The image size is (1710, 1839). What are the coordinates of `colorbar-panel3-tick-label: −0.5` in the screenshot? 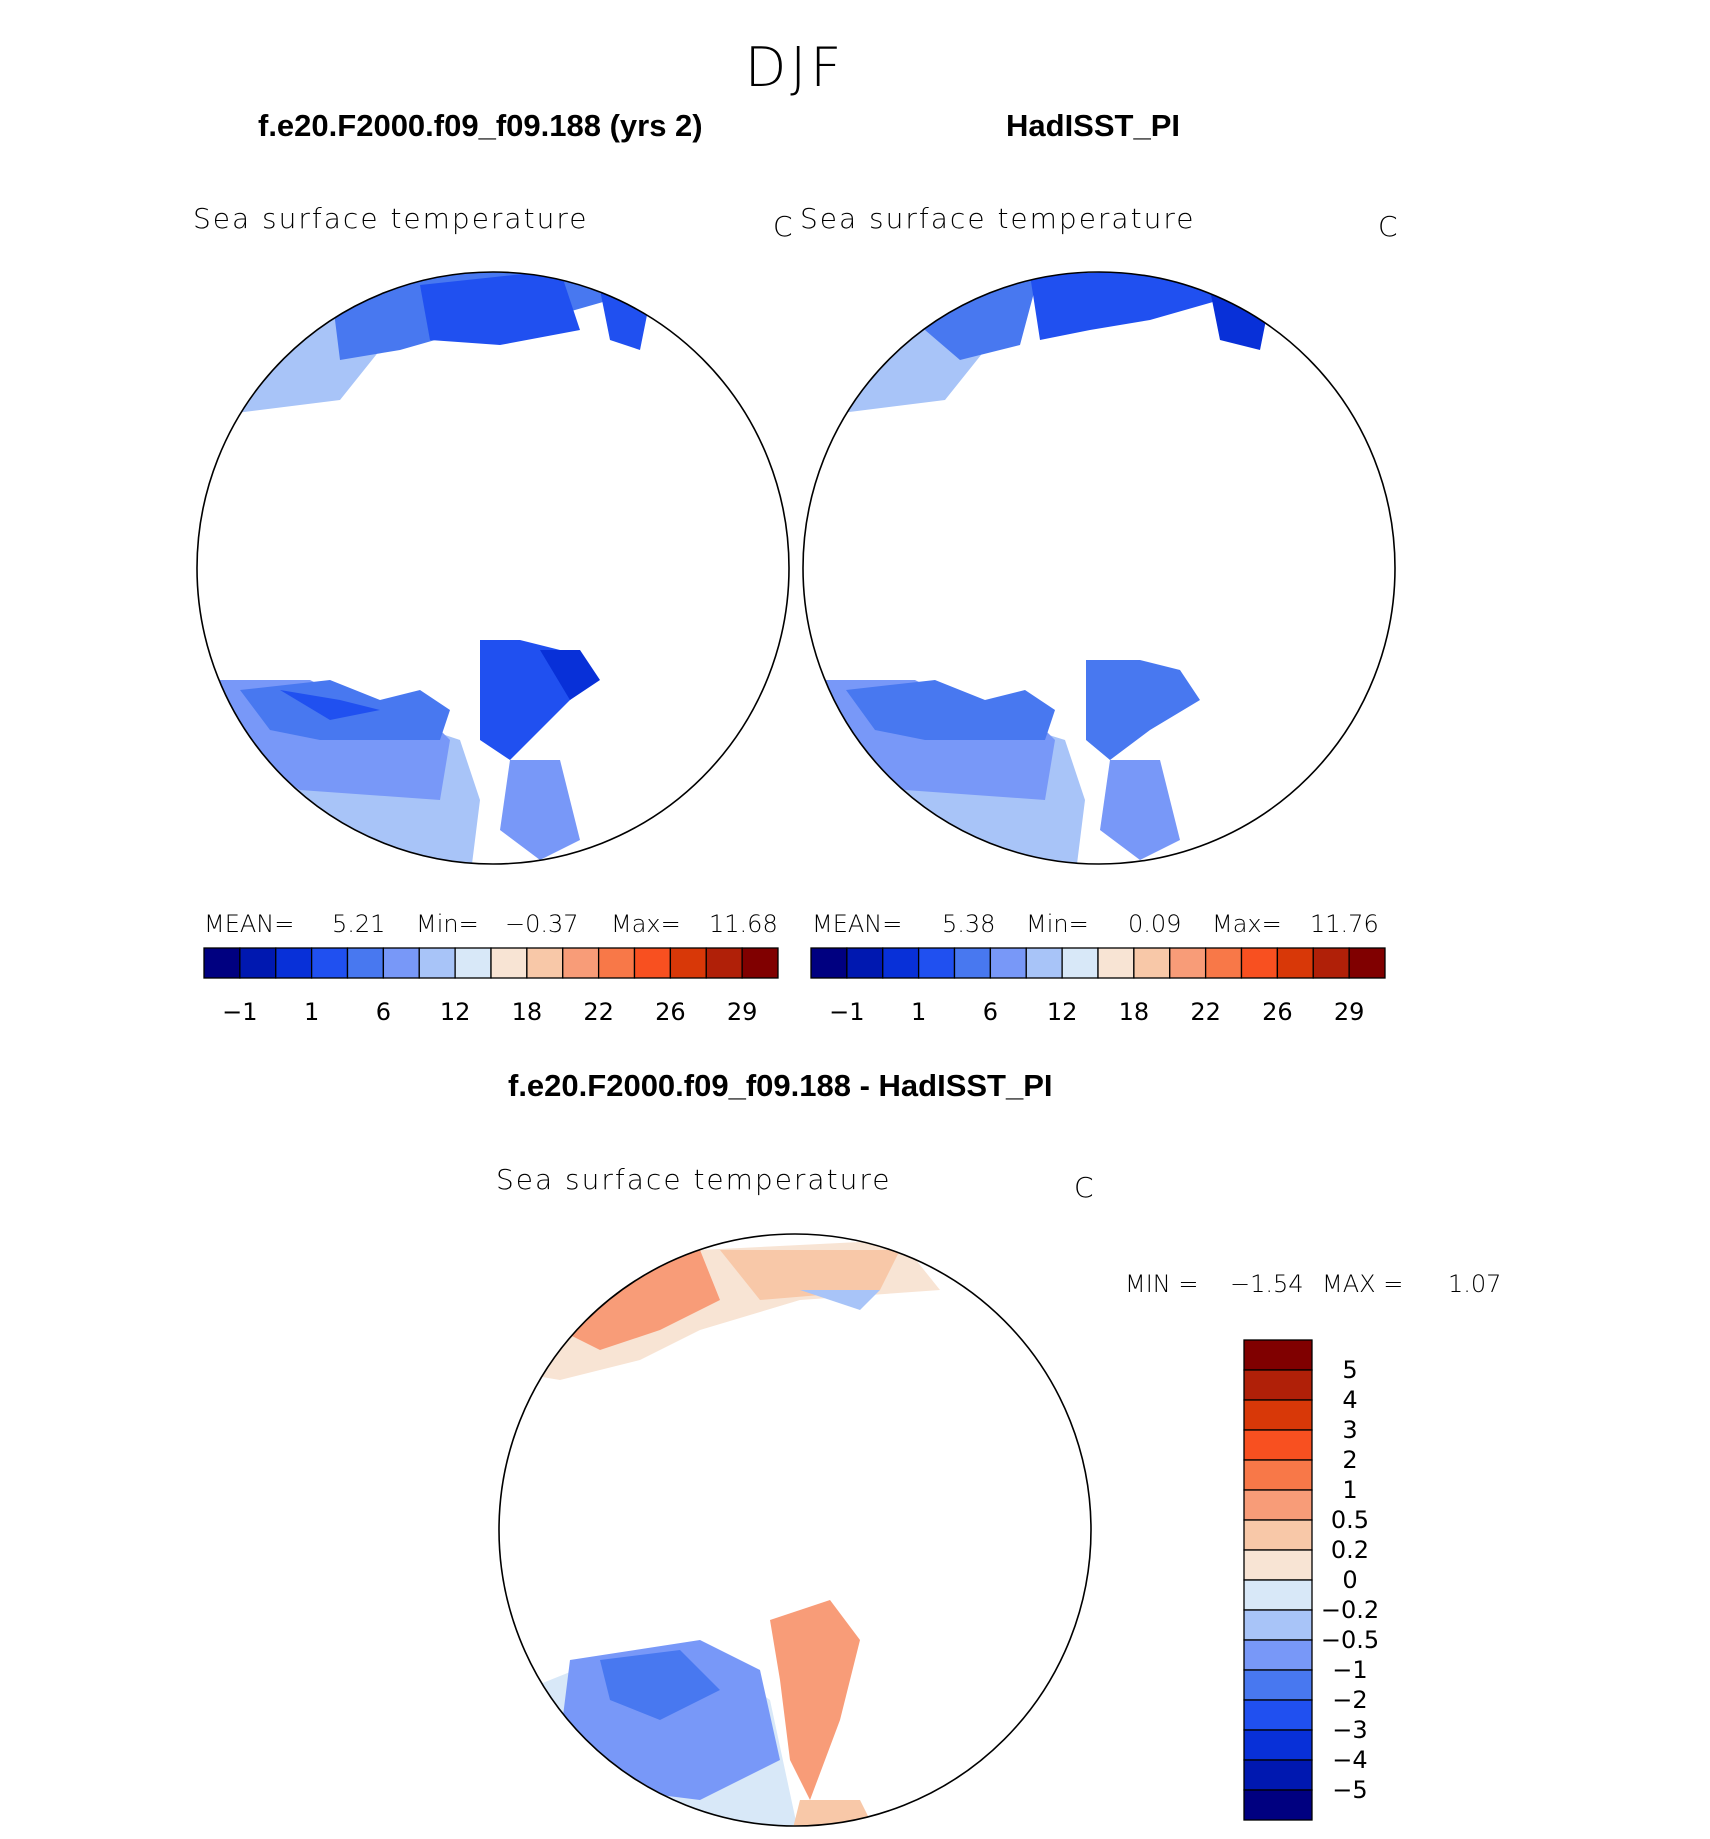 It's located at (1350, 1640).